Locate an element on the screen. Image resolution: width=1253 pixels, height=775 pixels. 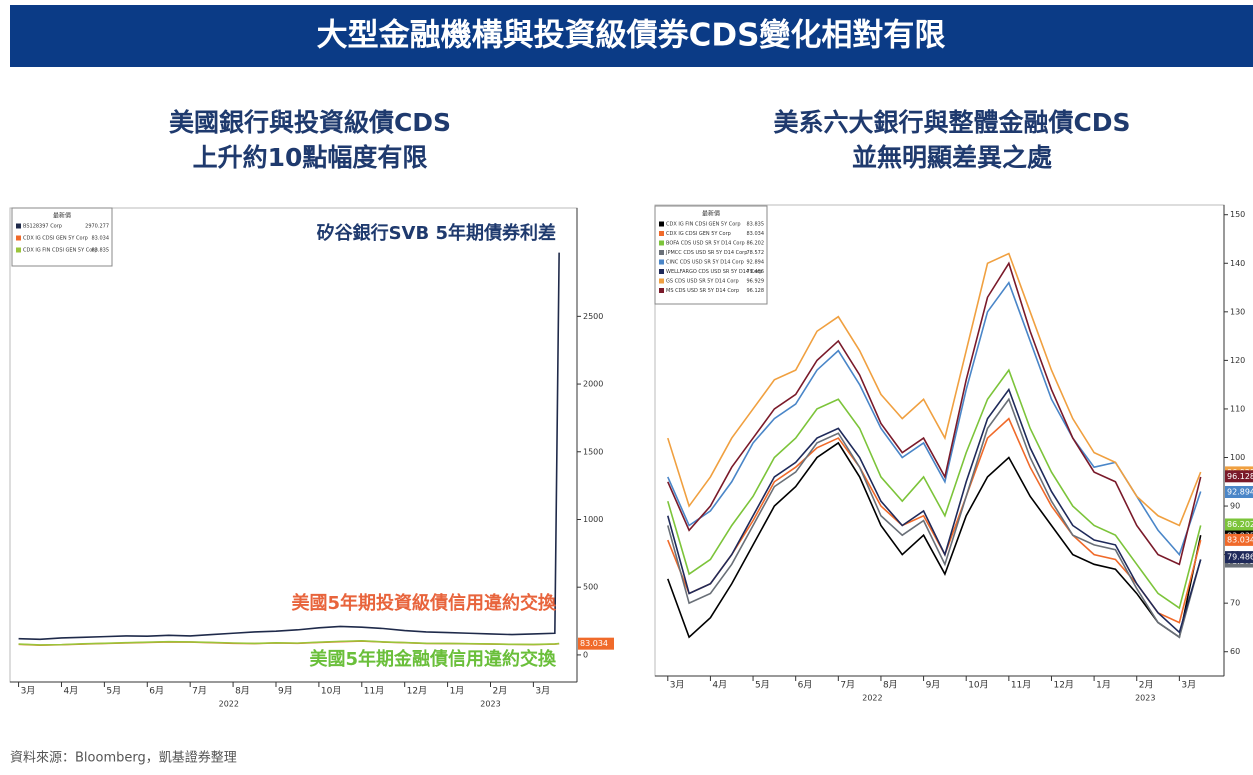
annotation: 矽谷銀行SVB 5年期債券利差 is located at coordinates (436, 233).